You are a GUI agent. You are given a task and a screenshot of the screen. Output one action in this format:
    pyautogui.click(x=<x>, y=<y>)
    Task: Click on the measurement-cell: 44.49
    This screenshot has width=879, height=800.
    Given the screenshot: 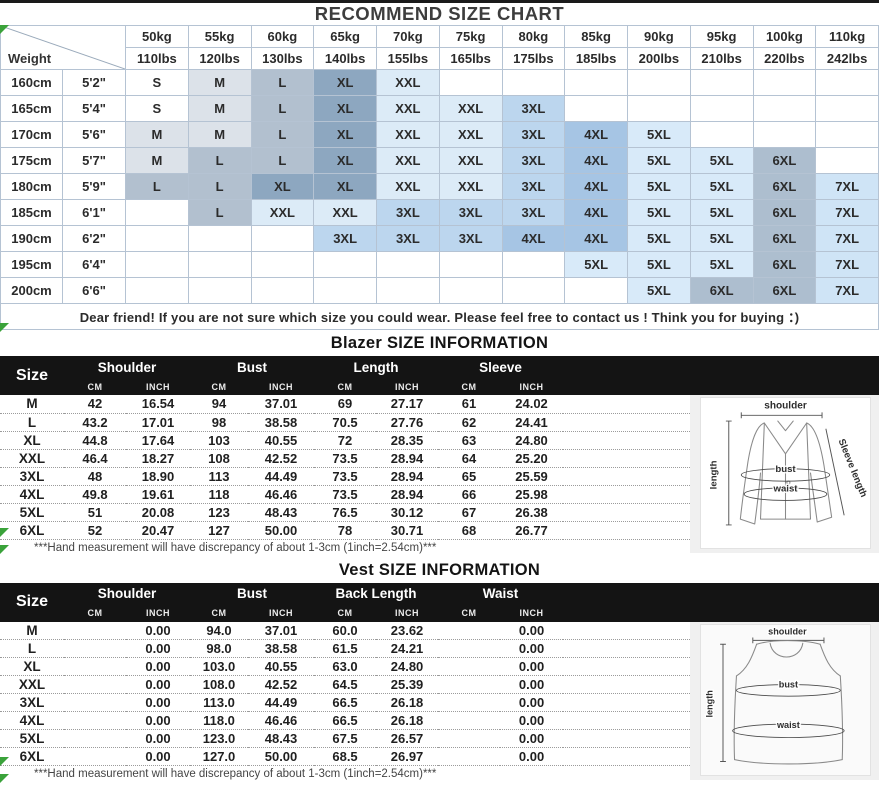 What is the action you would take?
    pyautogui.click(x=281, y=702)
    